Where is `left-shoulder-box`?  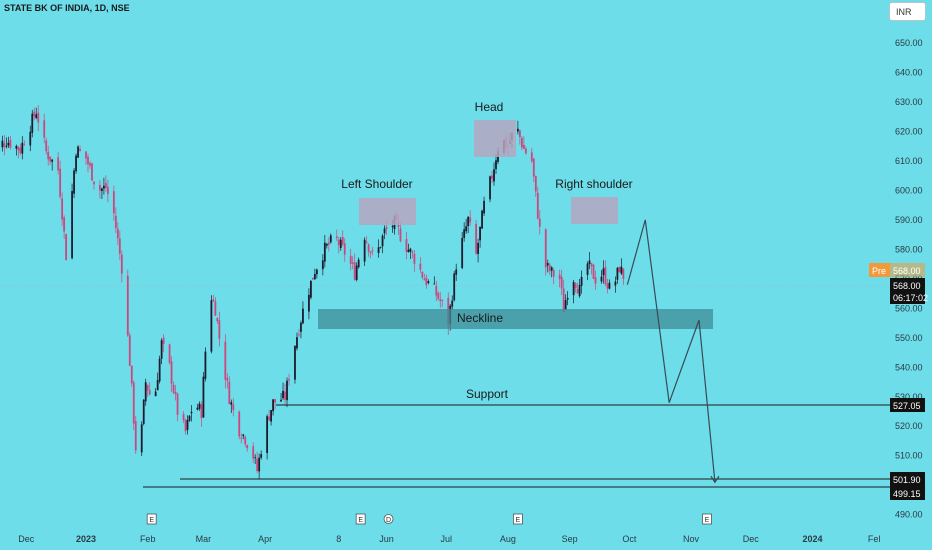 left-shoulder-box is located at coordinates (387, 211).